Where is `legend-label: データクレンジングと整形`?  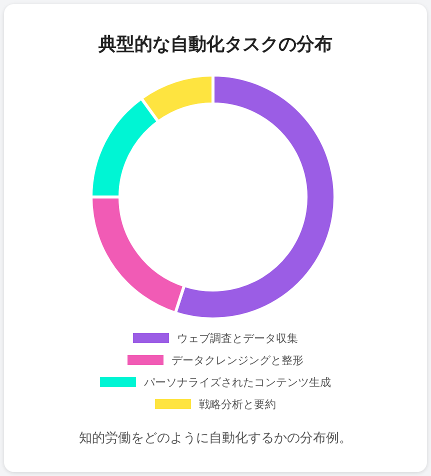 legend-label: データクレンジングと整形 is located at coordinates (238, 360).